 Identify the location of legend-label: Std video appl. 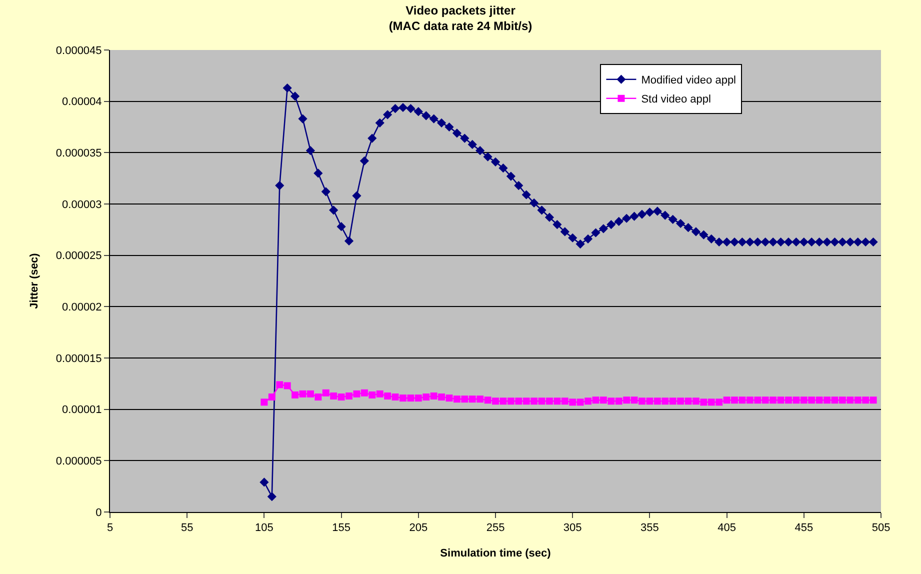
(676, 100).